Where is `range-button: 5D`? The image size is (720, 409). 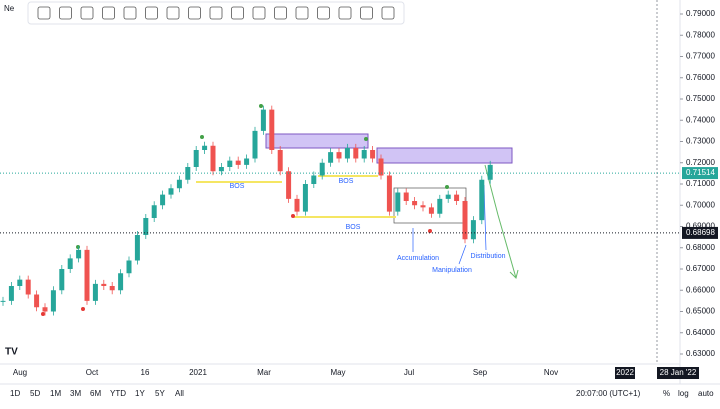
range-button: 5D is located at coordinates (35, 393).